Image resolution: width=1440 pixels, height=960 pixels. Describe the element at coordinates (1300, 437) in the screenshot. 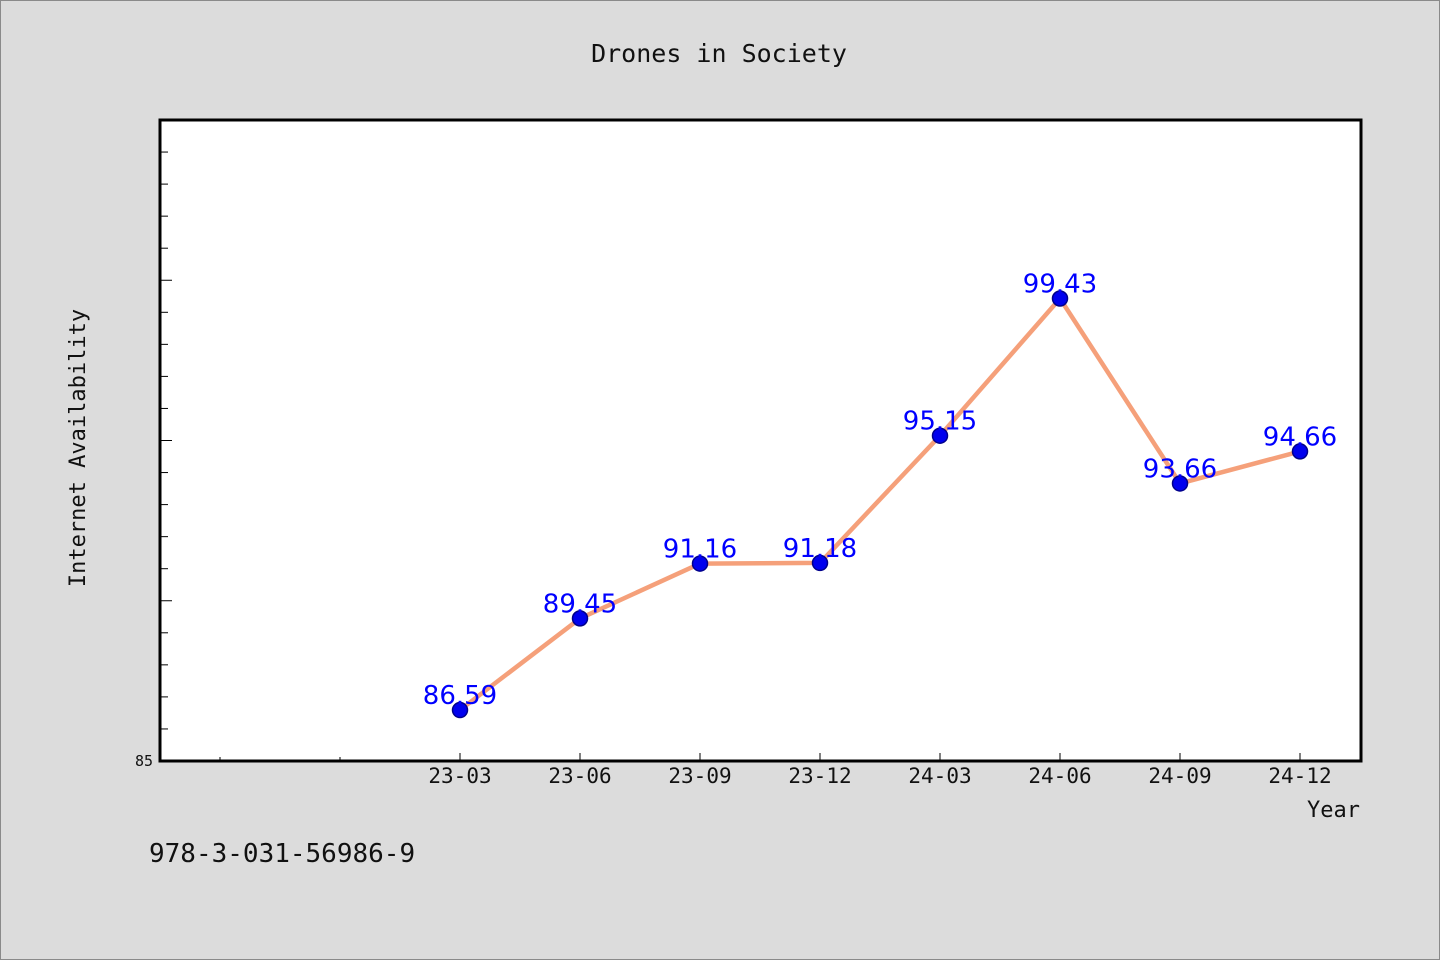

I see `data-label: 94.66` at that location.